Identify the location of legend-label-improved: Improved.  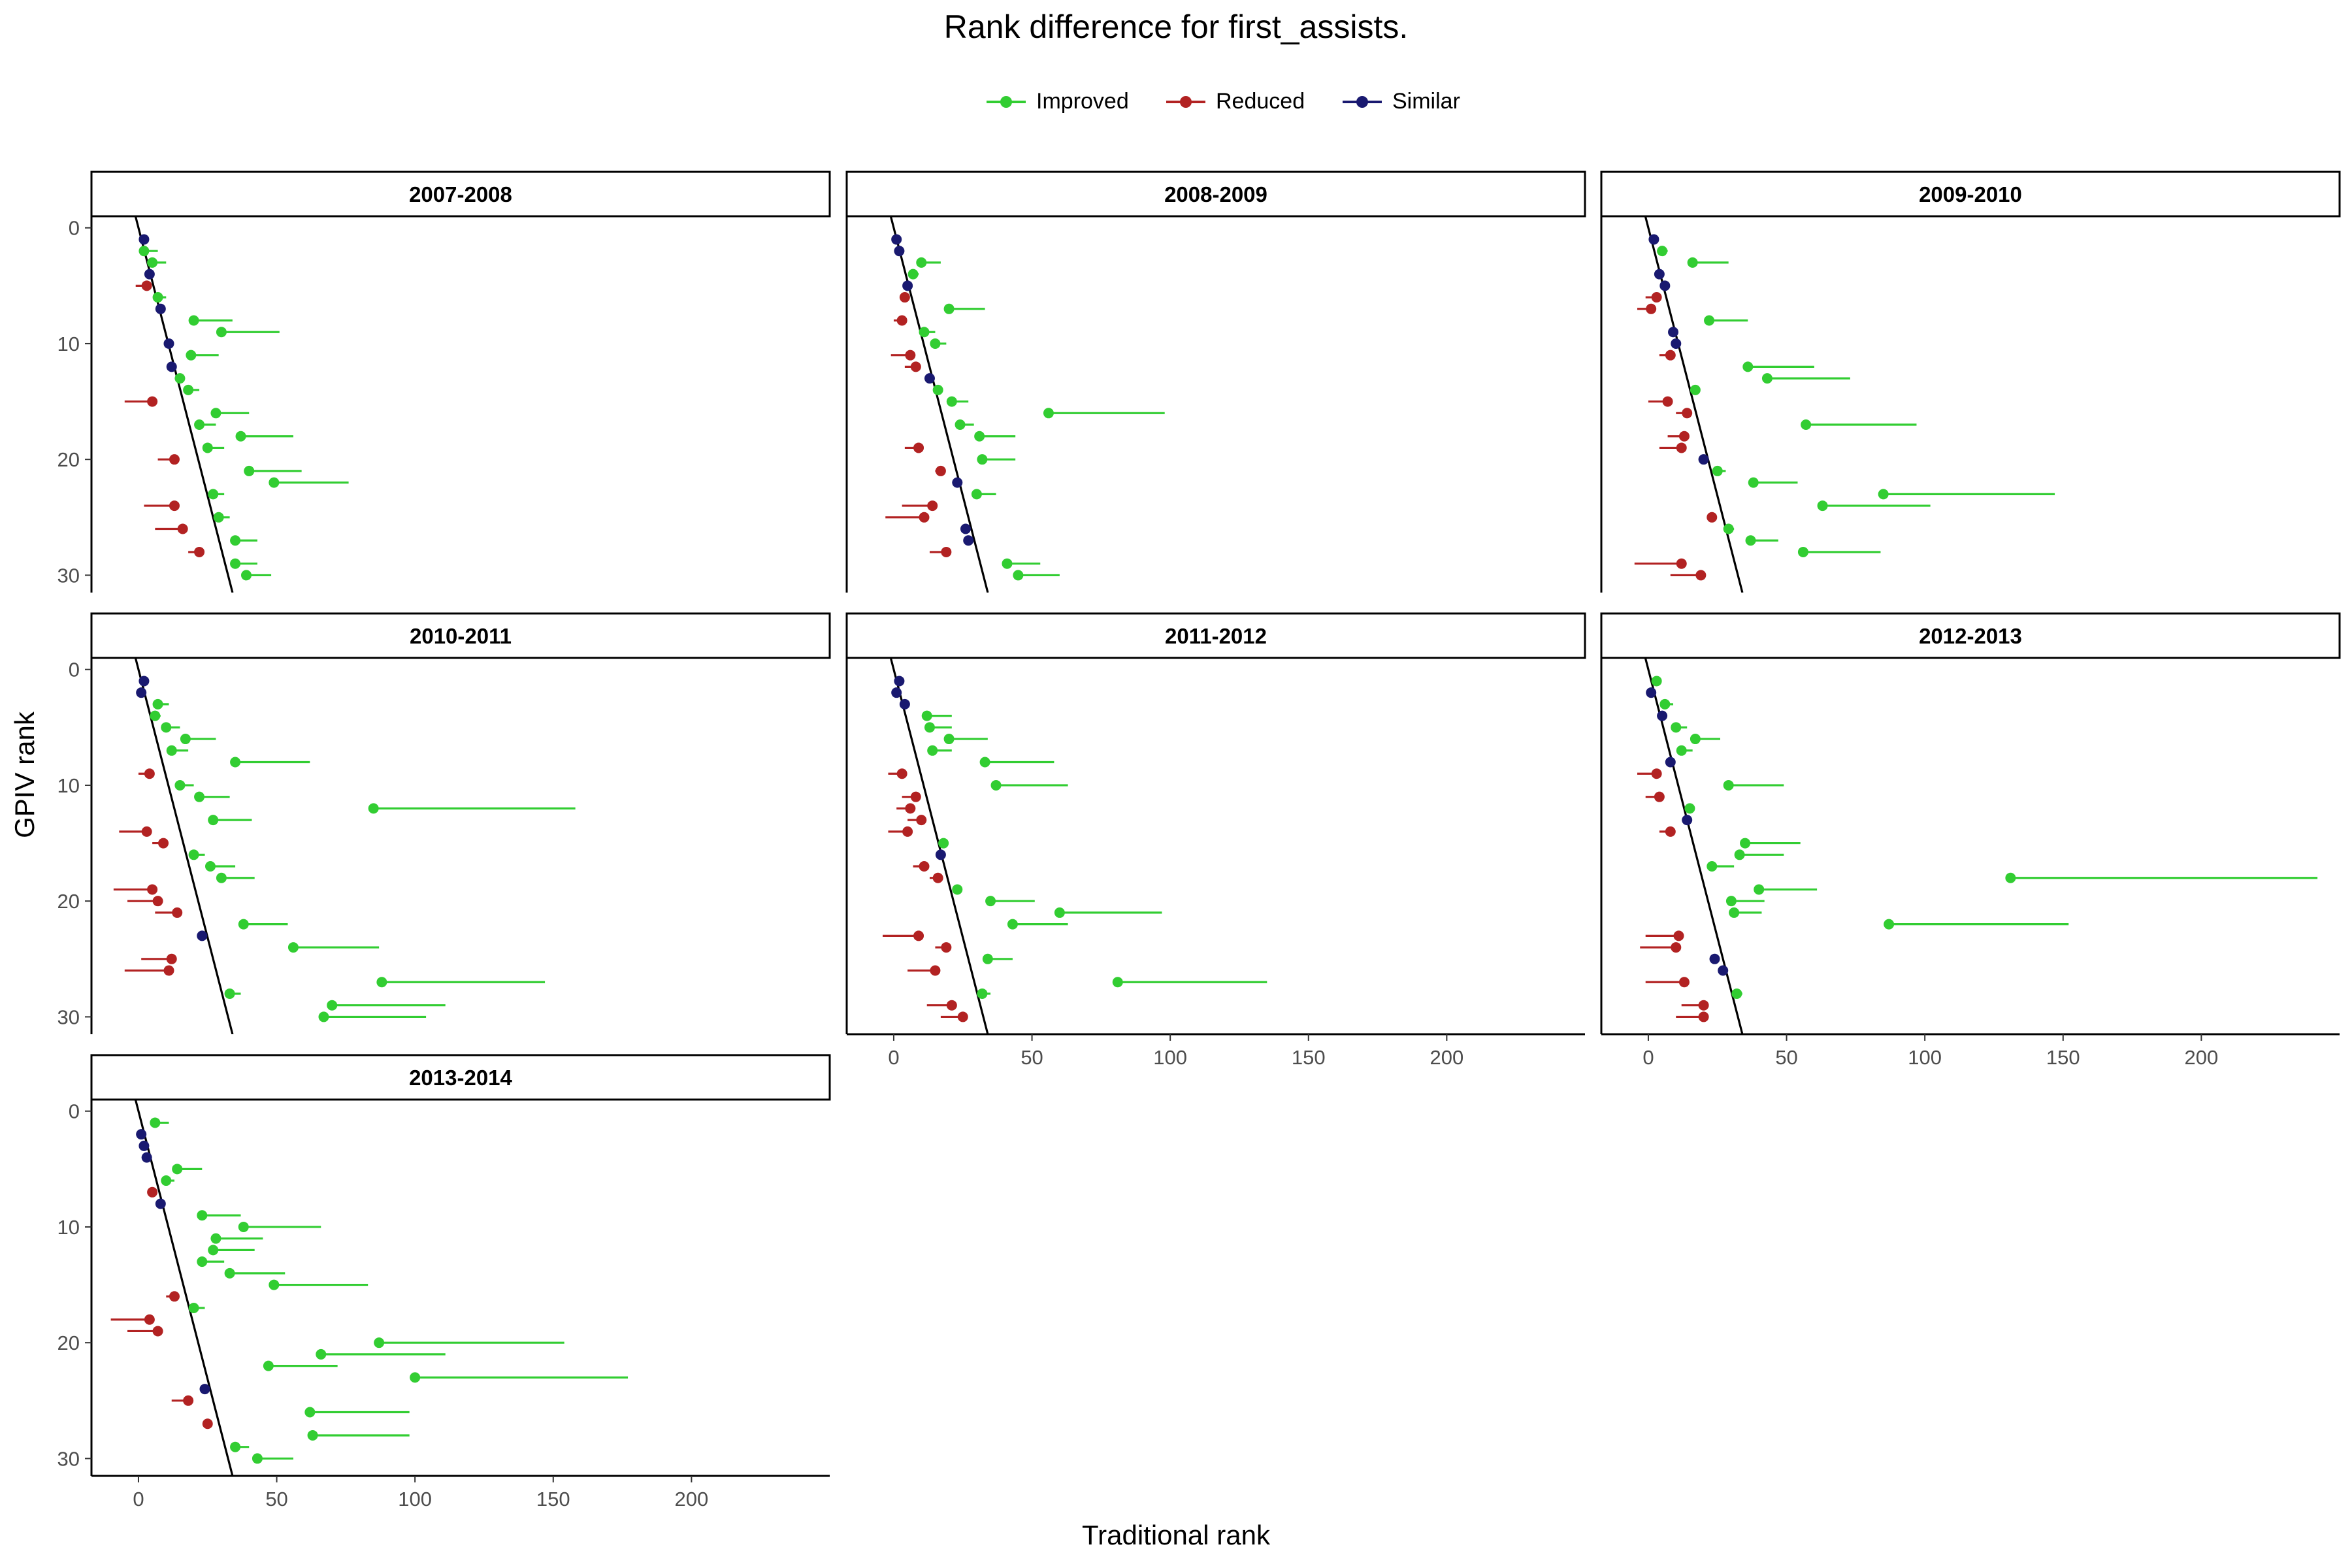
(1082, 101).